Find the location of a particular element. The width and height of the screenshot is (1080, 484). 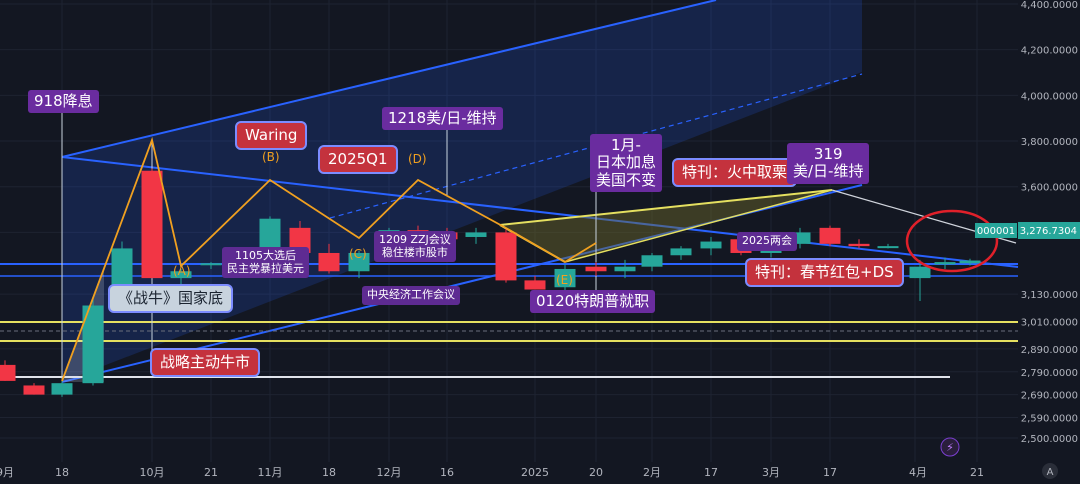

x-tick-label: 2025 is located at coordinates (535, 472).